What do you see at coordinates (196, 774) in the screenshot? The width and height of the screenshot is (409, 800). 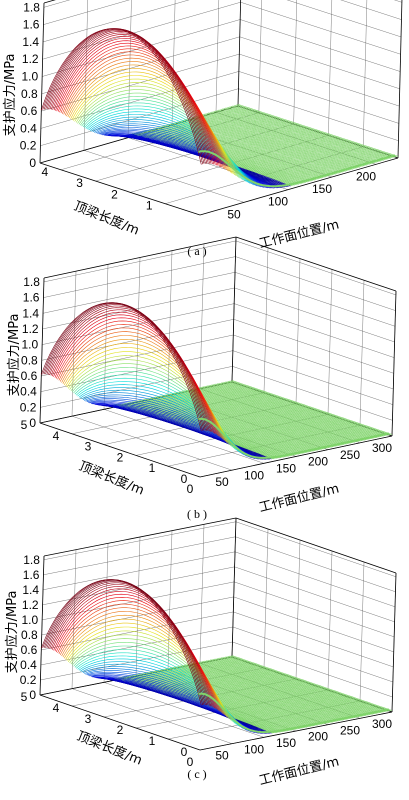 I see `panel-caption: ( c )` at bounding box center [196, 774].